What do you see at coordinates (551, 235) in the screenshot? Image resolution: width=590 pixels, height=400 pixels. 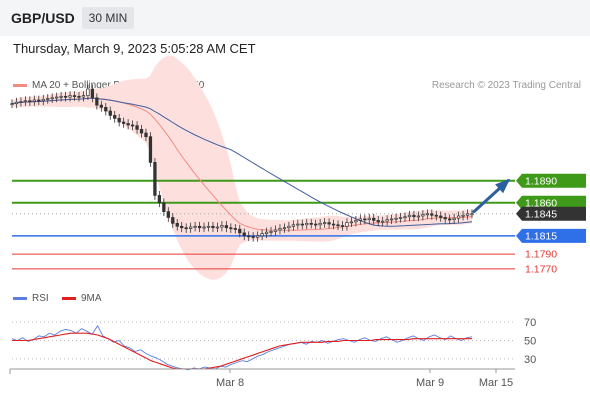 I see `price-tag-1.1815: 1.1815` at bounding box center [551, 235].